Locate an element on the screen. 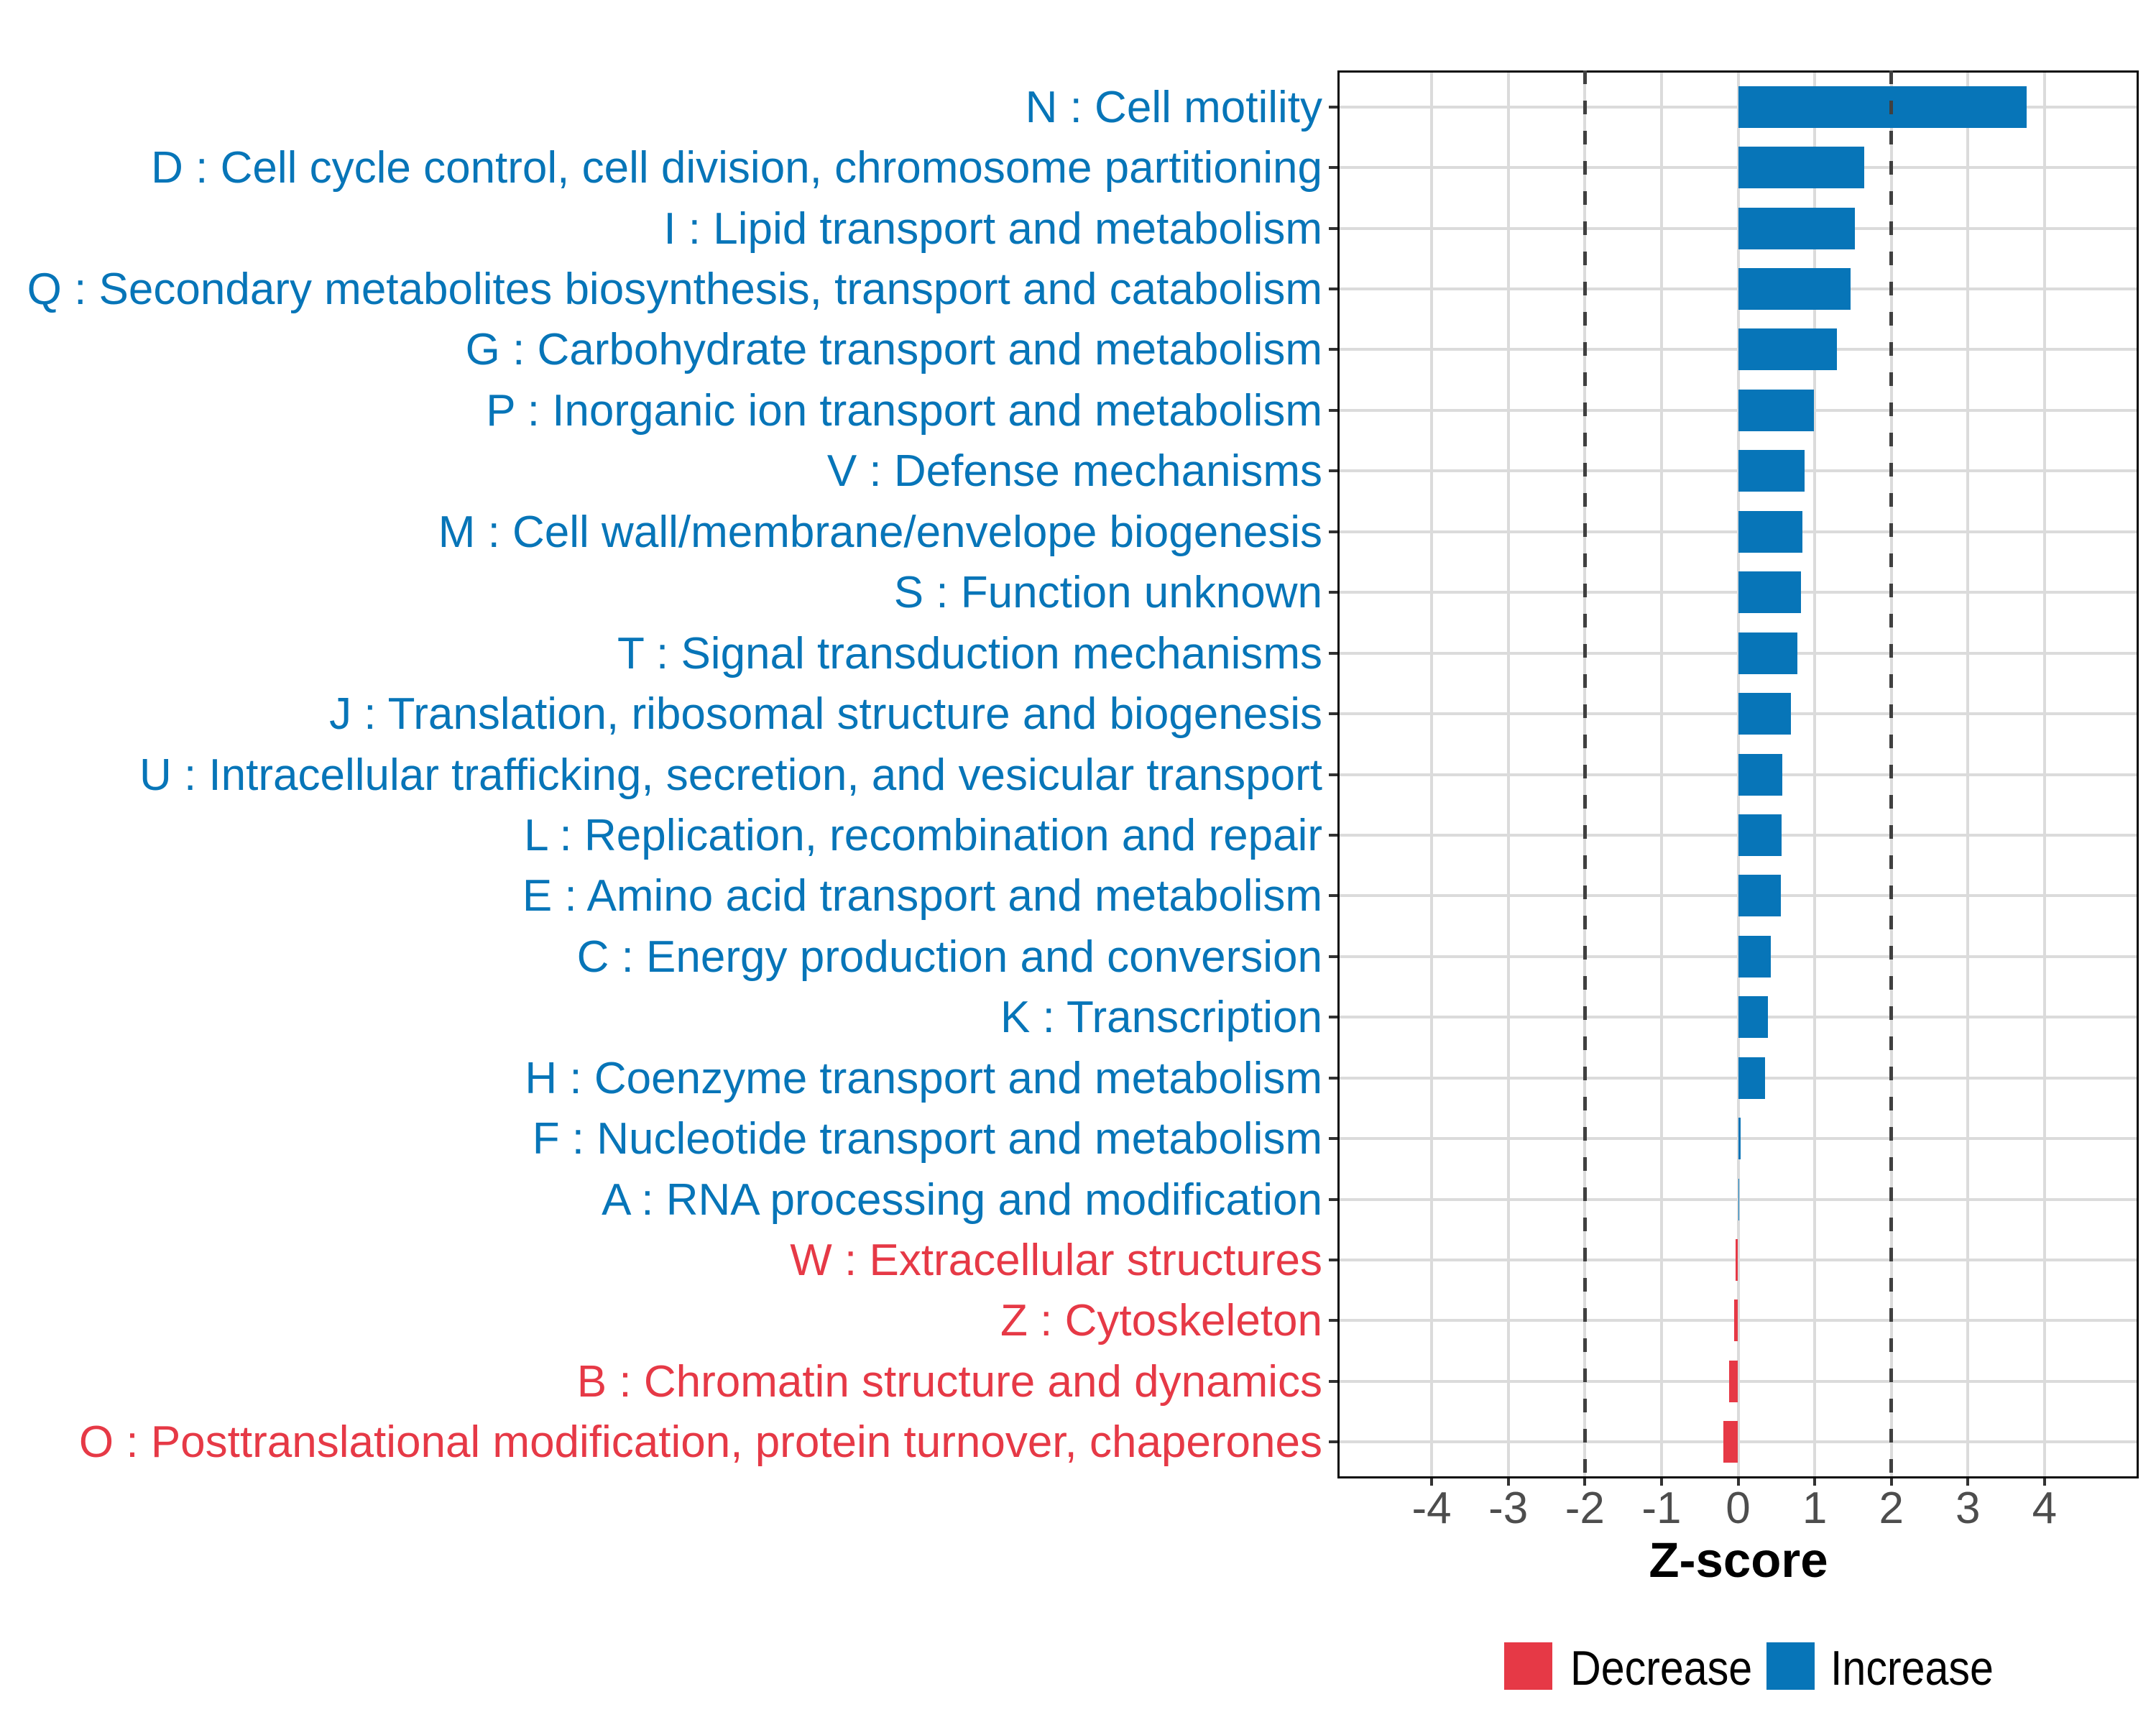 Image resolution: width=2156 pixels, height=1725 pixels. bar-Z is located at coordinates (1736, 1321).